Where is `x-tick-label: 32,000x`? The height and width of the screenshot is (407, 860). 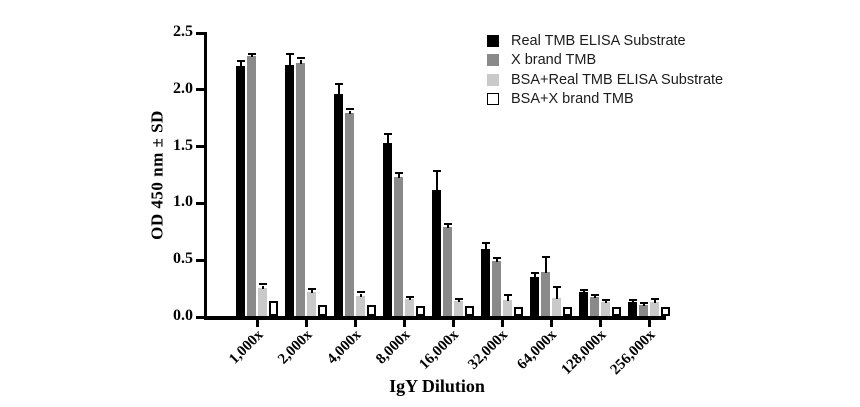
x-tick-label: 32,000x is located at coordinates (488, 350).